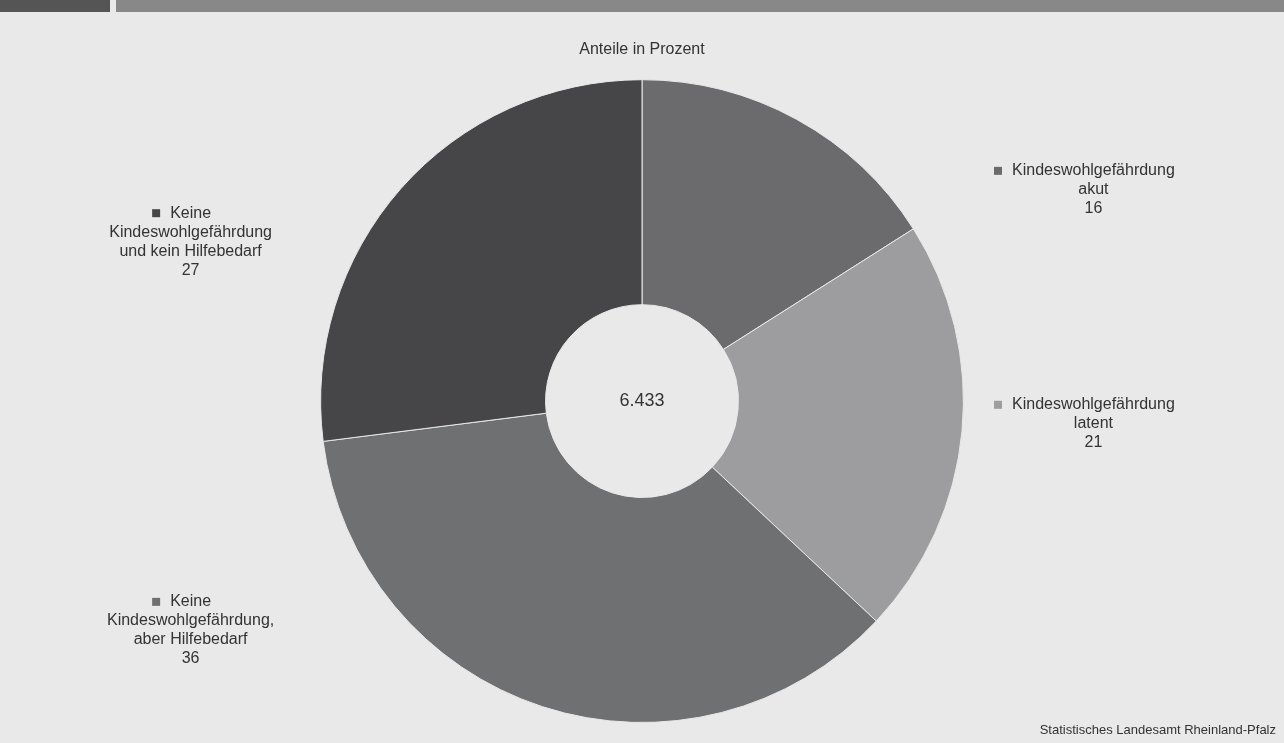  What do you see at coordinates (1157, 730) in the screenshot?
I see `text: Statistisches Landesamt Rheinland-Pfalz` at bounding box center [1157, 730].